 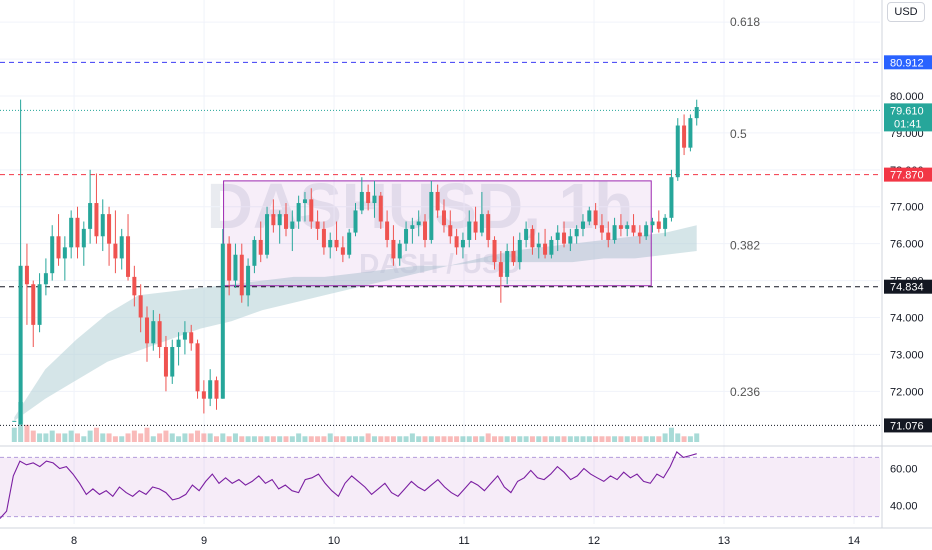 I want to click on time-axis: 8 9 10 11 12 13 14, so click(x=465, y=541).